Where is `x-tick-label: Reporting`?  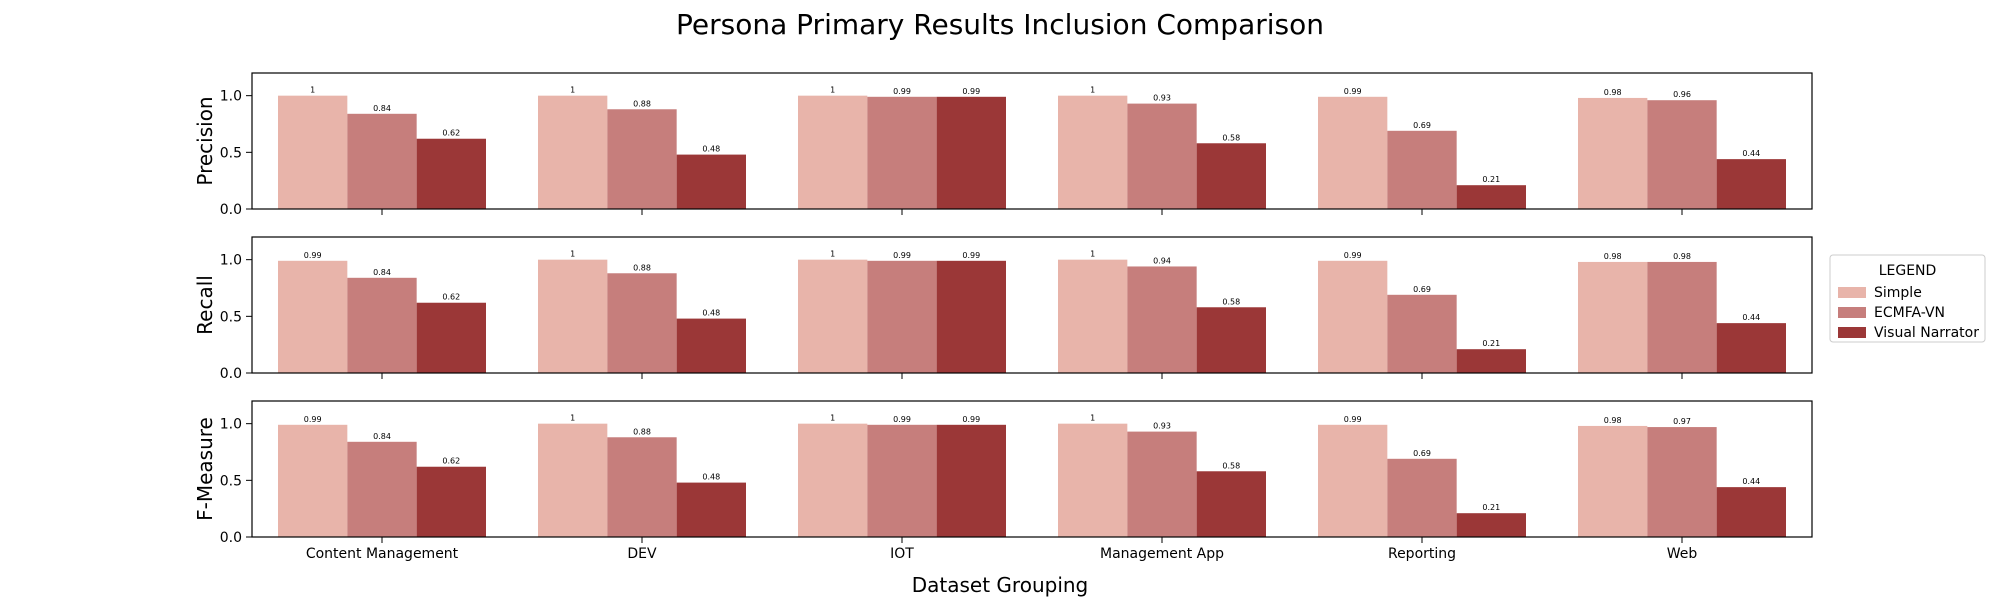 x-tick-label: Reporting is located at coordinates (1422, 554).